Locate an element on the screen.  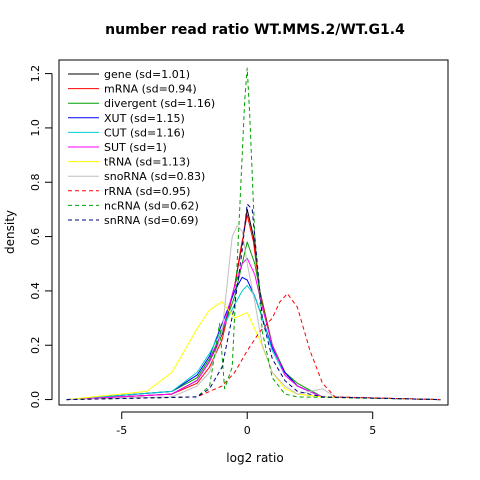
legend-label: tRNA (sd=1.13) is located at coordinates (147, 162).